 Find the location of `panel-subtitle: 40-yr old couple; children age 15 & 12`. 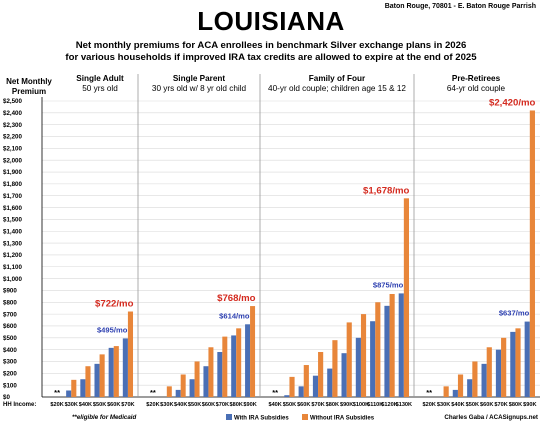

panel-subtitle: 40-yr old couple; children age 15 & 12 is located at coordinates (337, 88).